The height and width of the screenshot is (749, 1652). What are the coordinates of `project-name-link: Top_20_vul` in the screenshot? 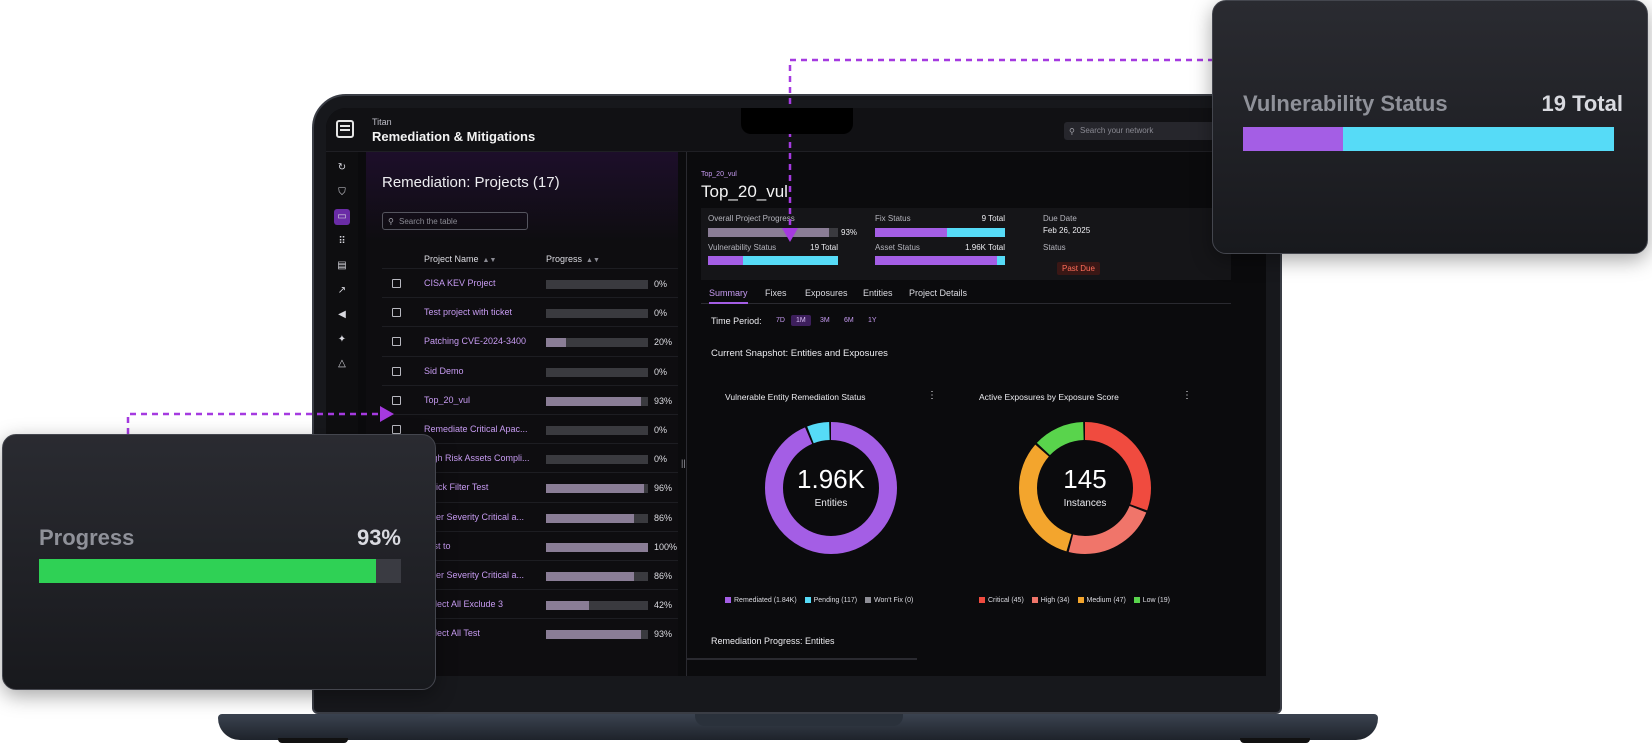 It's located at (447, 399).